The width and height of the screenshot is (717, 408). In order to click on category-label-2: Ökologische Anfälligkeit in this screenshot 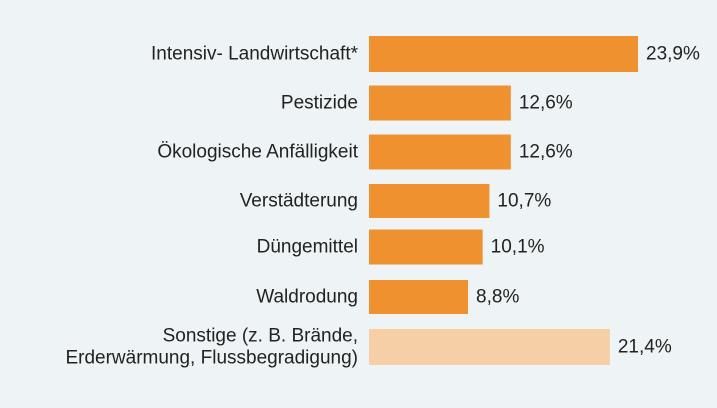, I will do `click(257, 152)`.